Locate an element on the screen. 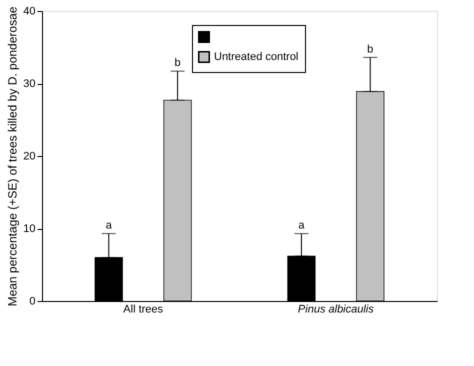 The width and height of the screenshot is (474, 366). x-tick-label: Pinus albicaulis is located at coordinates (336, 310).